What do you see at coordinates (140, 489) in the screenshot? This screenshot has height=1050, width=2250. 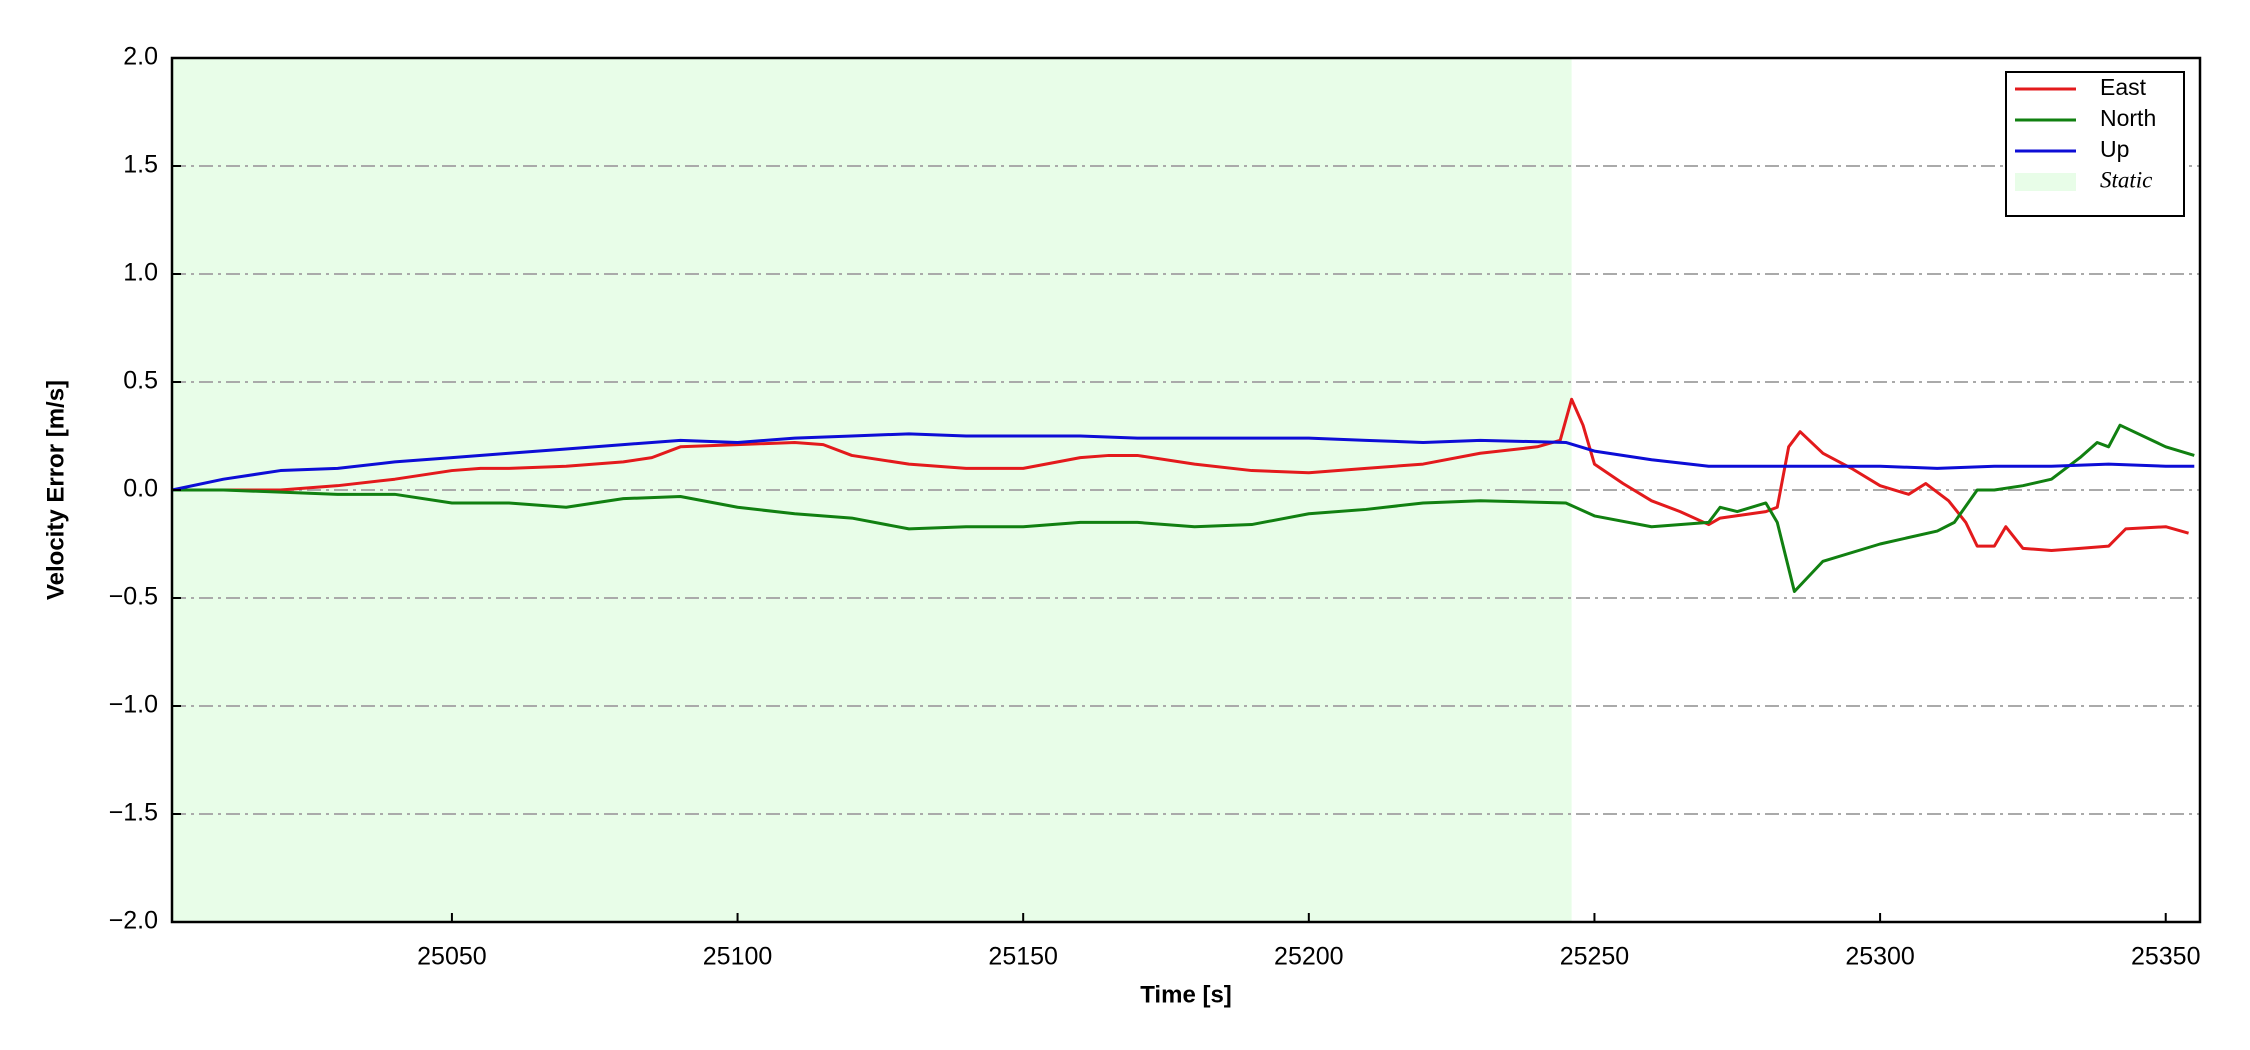 I see `y-tick-label: 0.0` at bounding box center [140, 489].